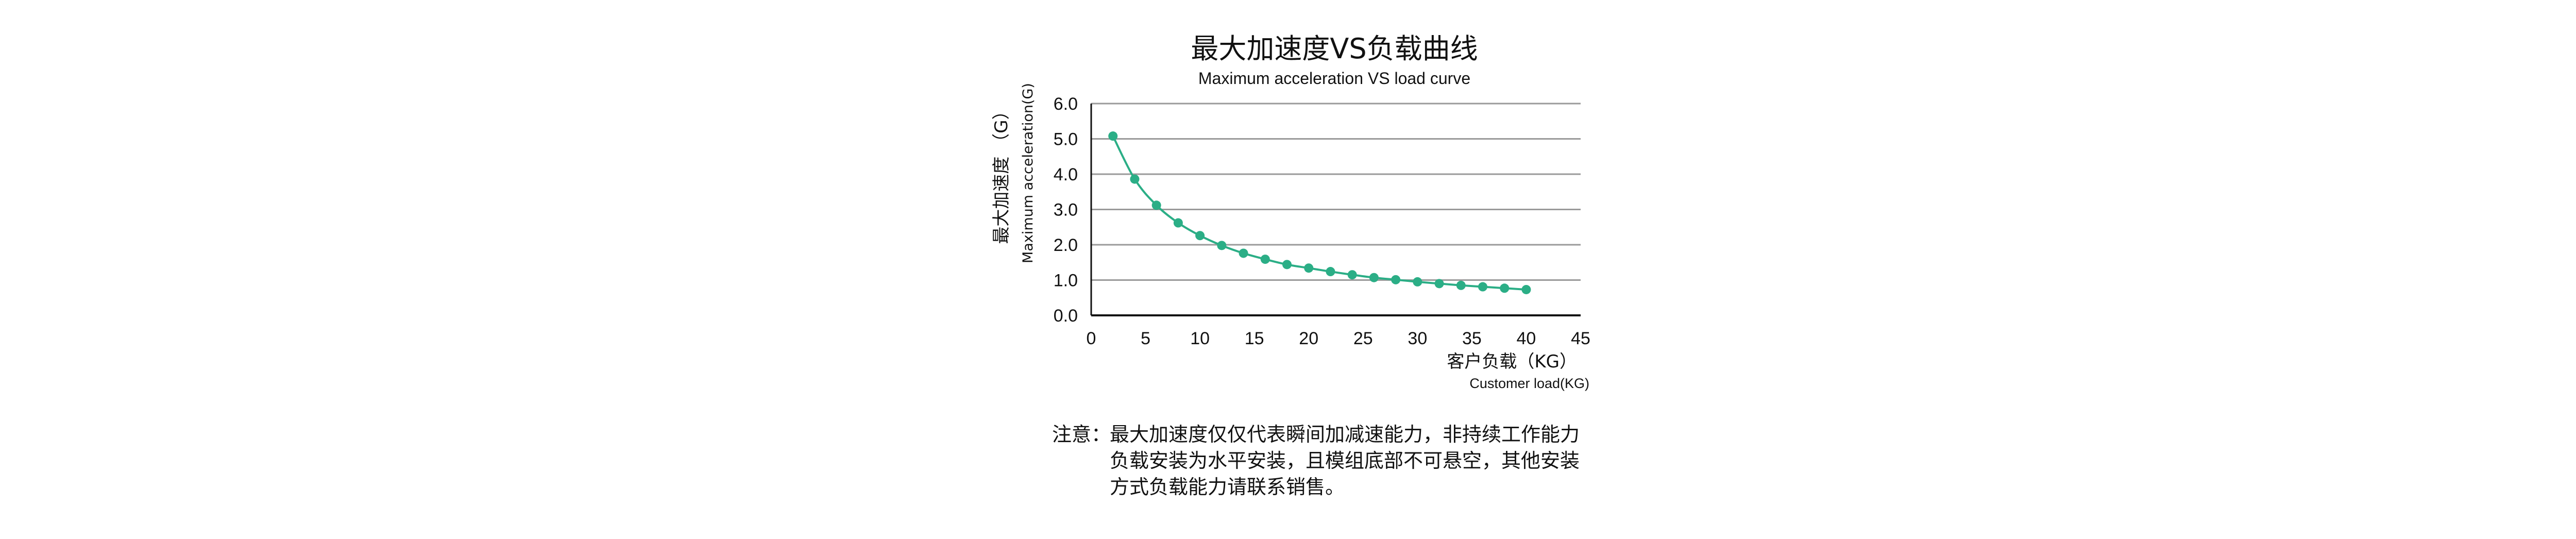 This screenshot has height=539, width=2576. What do you see at coordinates (1066, 245) in the screenshot?
I see `y-tick-label: 2.0` at bounding box center [1066, 245].